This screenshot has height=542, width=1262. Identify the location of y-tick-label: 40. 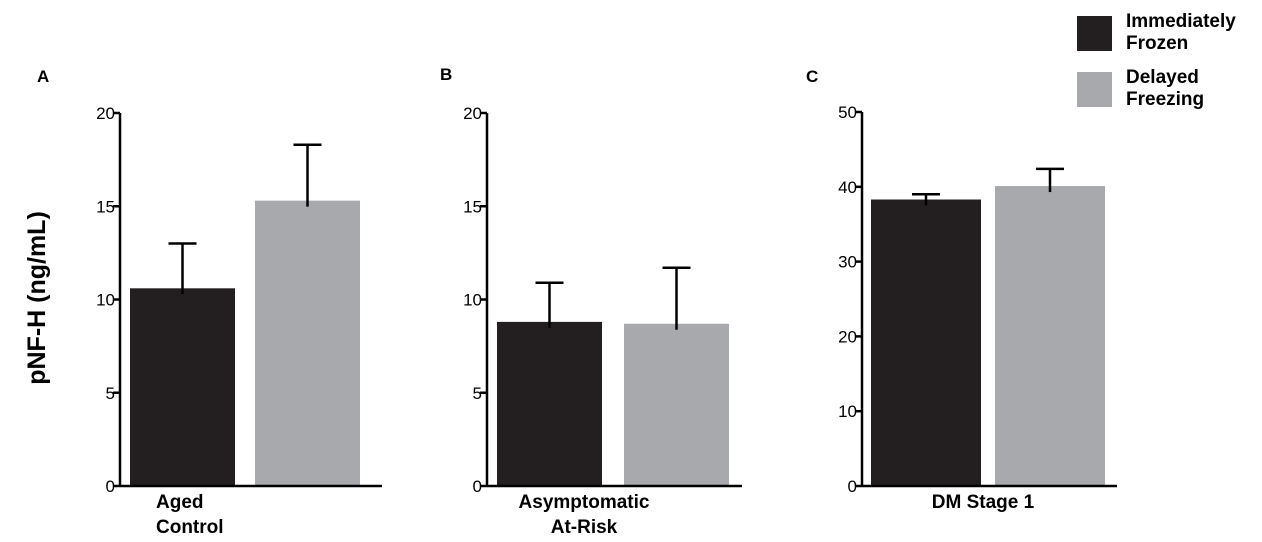
(847, 187).